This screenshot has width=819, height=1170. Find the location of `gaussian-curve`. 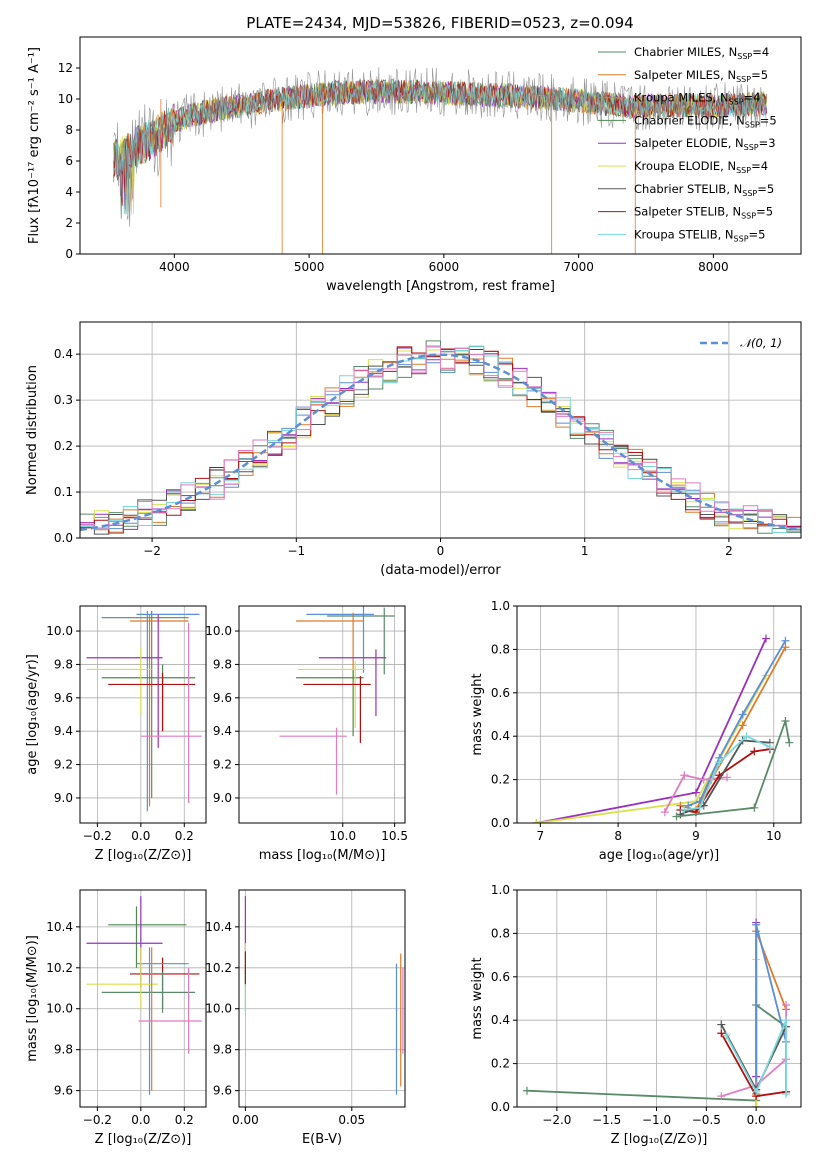

gaussian-curve is located at coordinates (440, 442).